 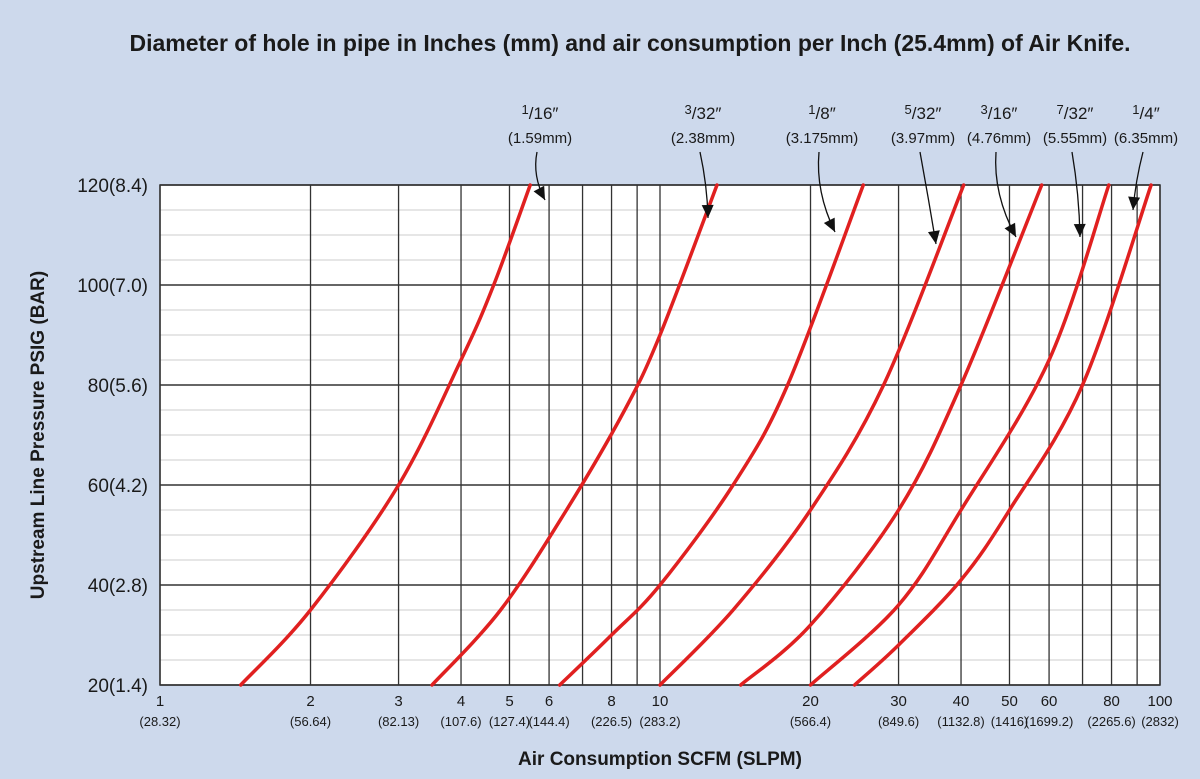 I want to click on x-tick-label: 5, so click(x=509, y=701).